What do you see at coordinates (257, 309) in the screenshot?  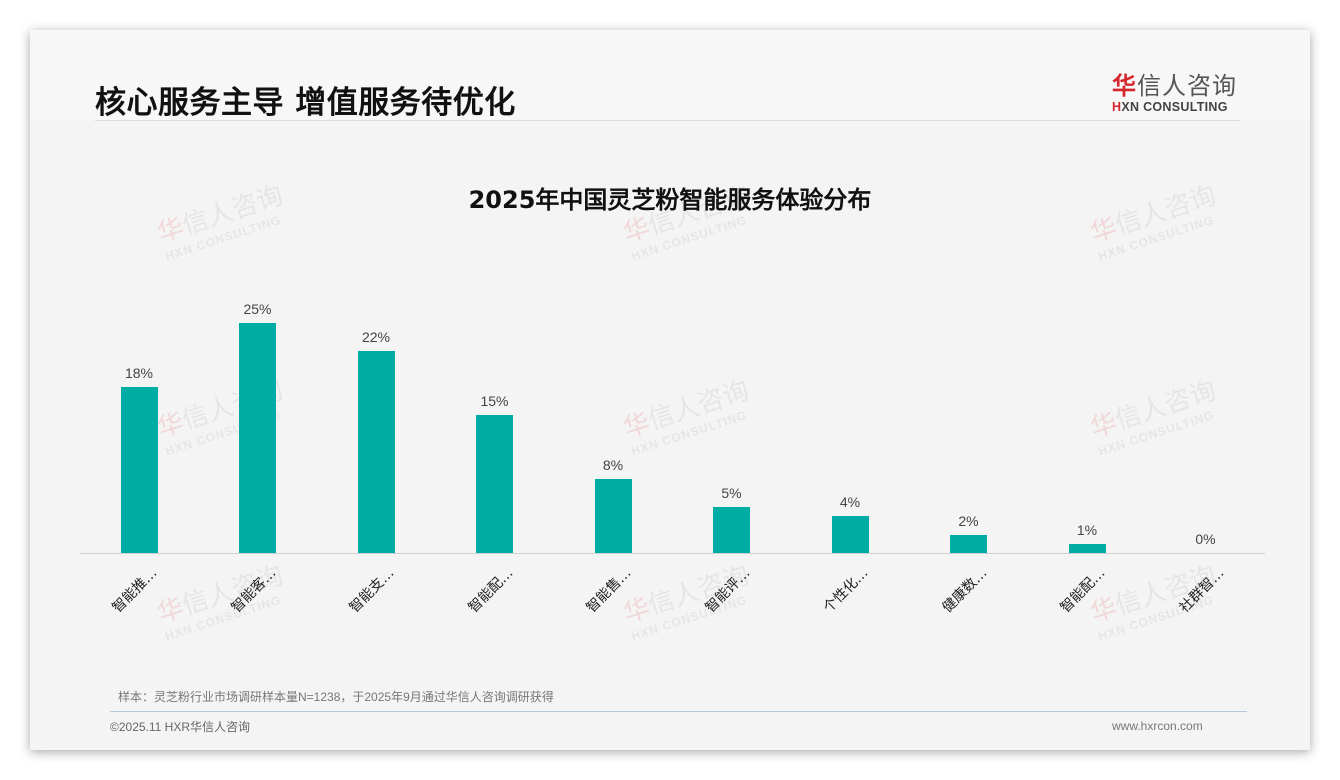 I see `data-label: 25%` at bounding box center [257, 309].